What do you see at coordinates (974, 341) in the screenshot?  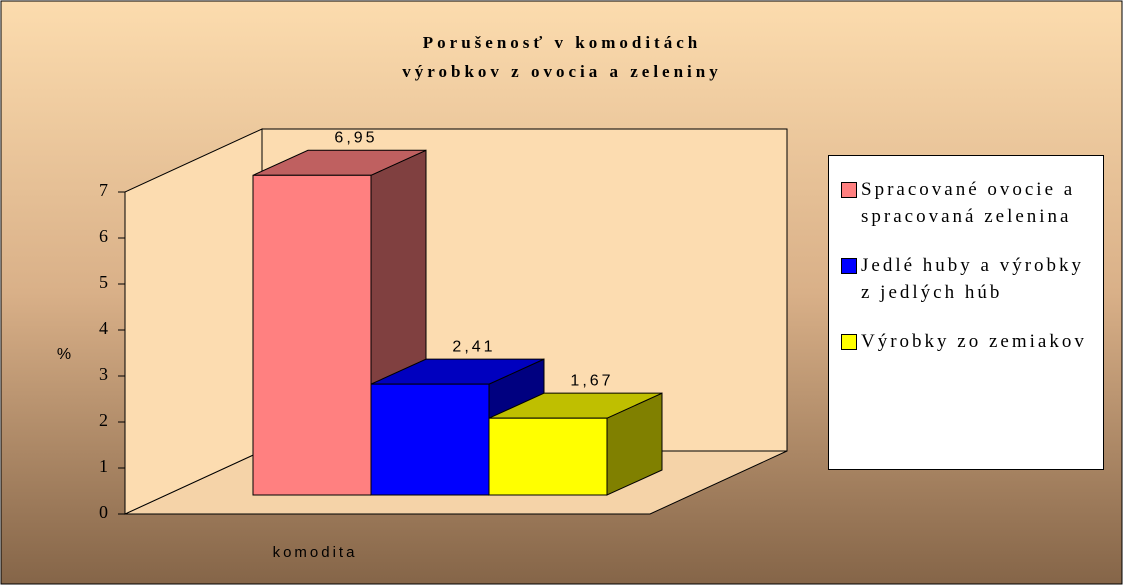 I see `legend-label: Výrobky zo zemiakov` at bounding box center [974, 341].